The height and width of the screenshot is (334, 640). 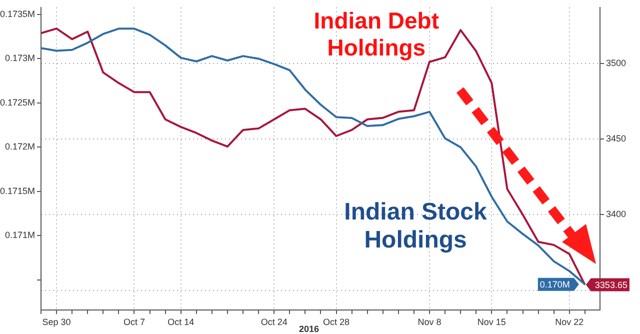 I want to click on series-label: Indian Debt Holdings, so click(x=377, y=33).